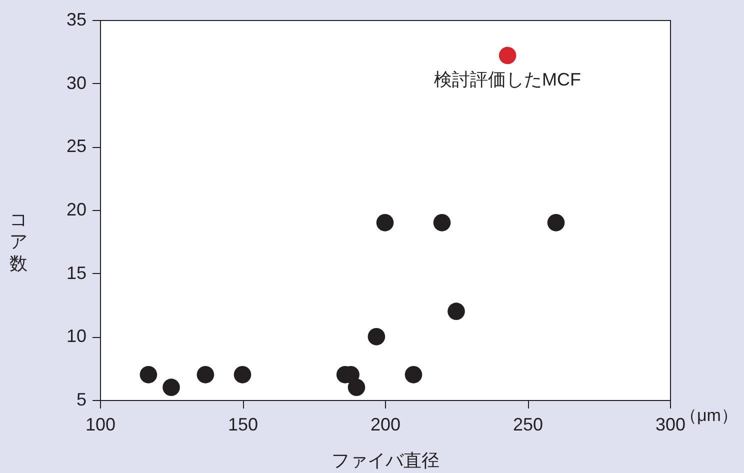 This screenshot has width=744, height=473. What do you see at coordinates (385, 424) in the screenshot?
I see `x-tick-label: 200` at bounding box center [385, 424].